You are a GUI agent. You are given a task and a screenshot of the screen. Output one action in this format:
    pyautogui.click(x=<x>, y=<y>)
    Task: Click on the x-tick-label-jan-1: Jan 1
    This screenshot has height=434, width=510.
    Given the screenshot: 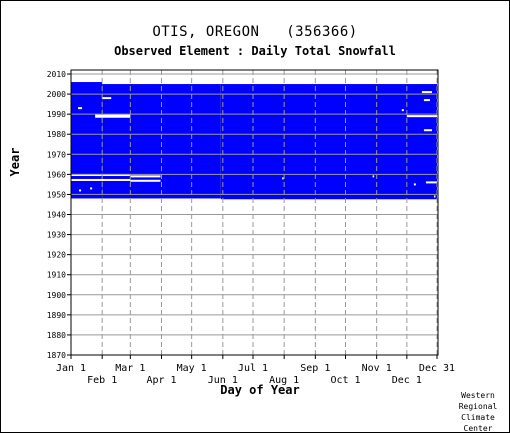 What is the action you would take?
    pyautogui.click(x=71, y=368)
    